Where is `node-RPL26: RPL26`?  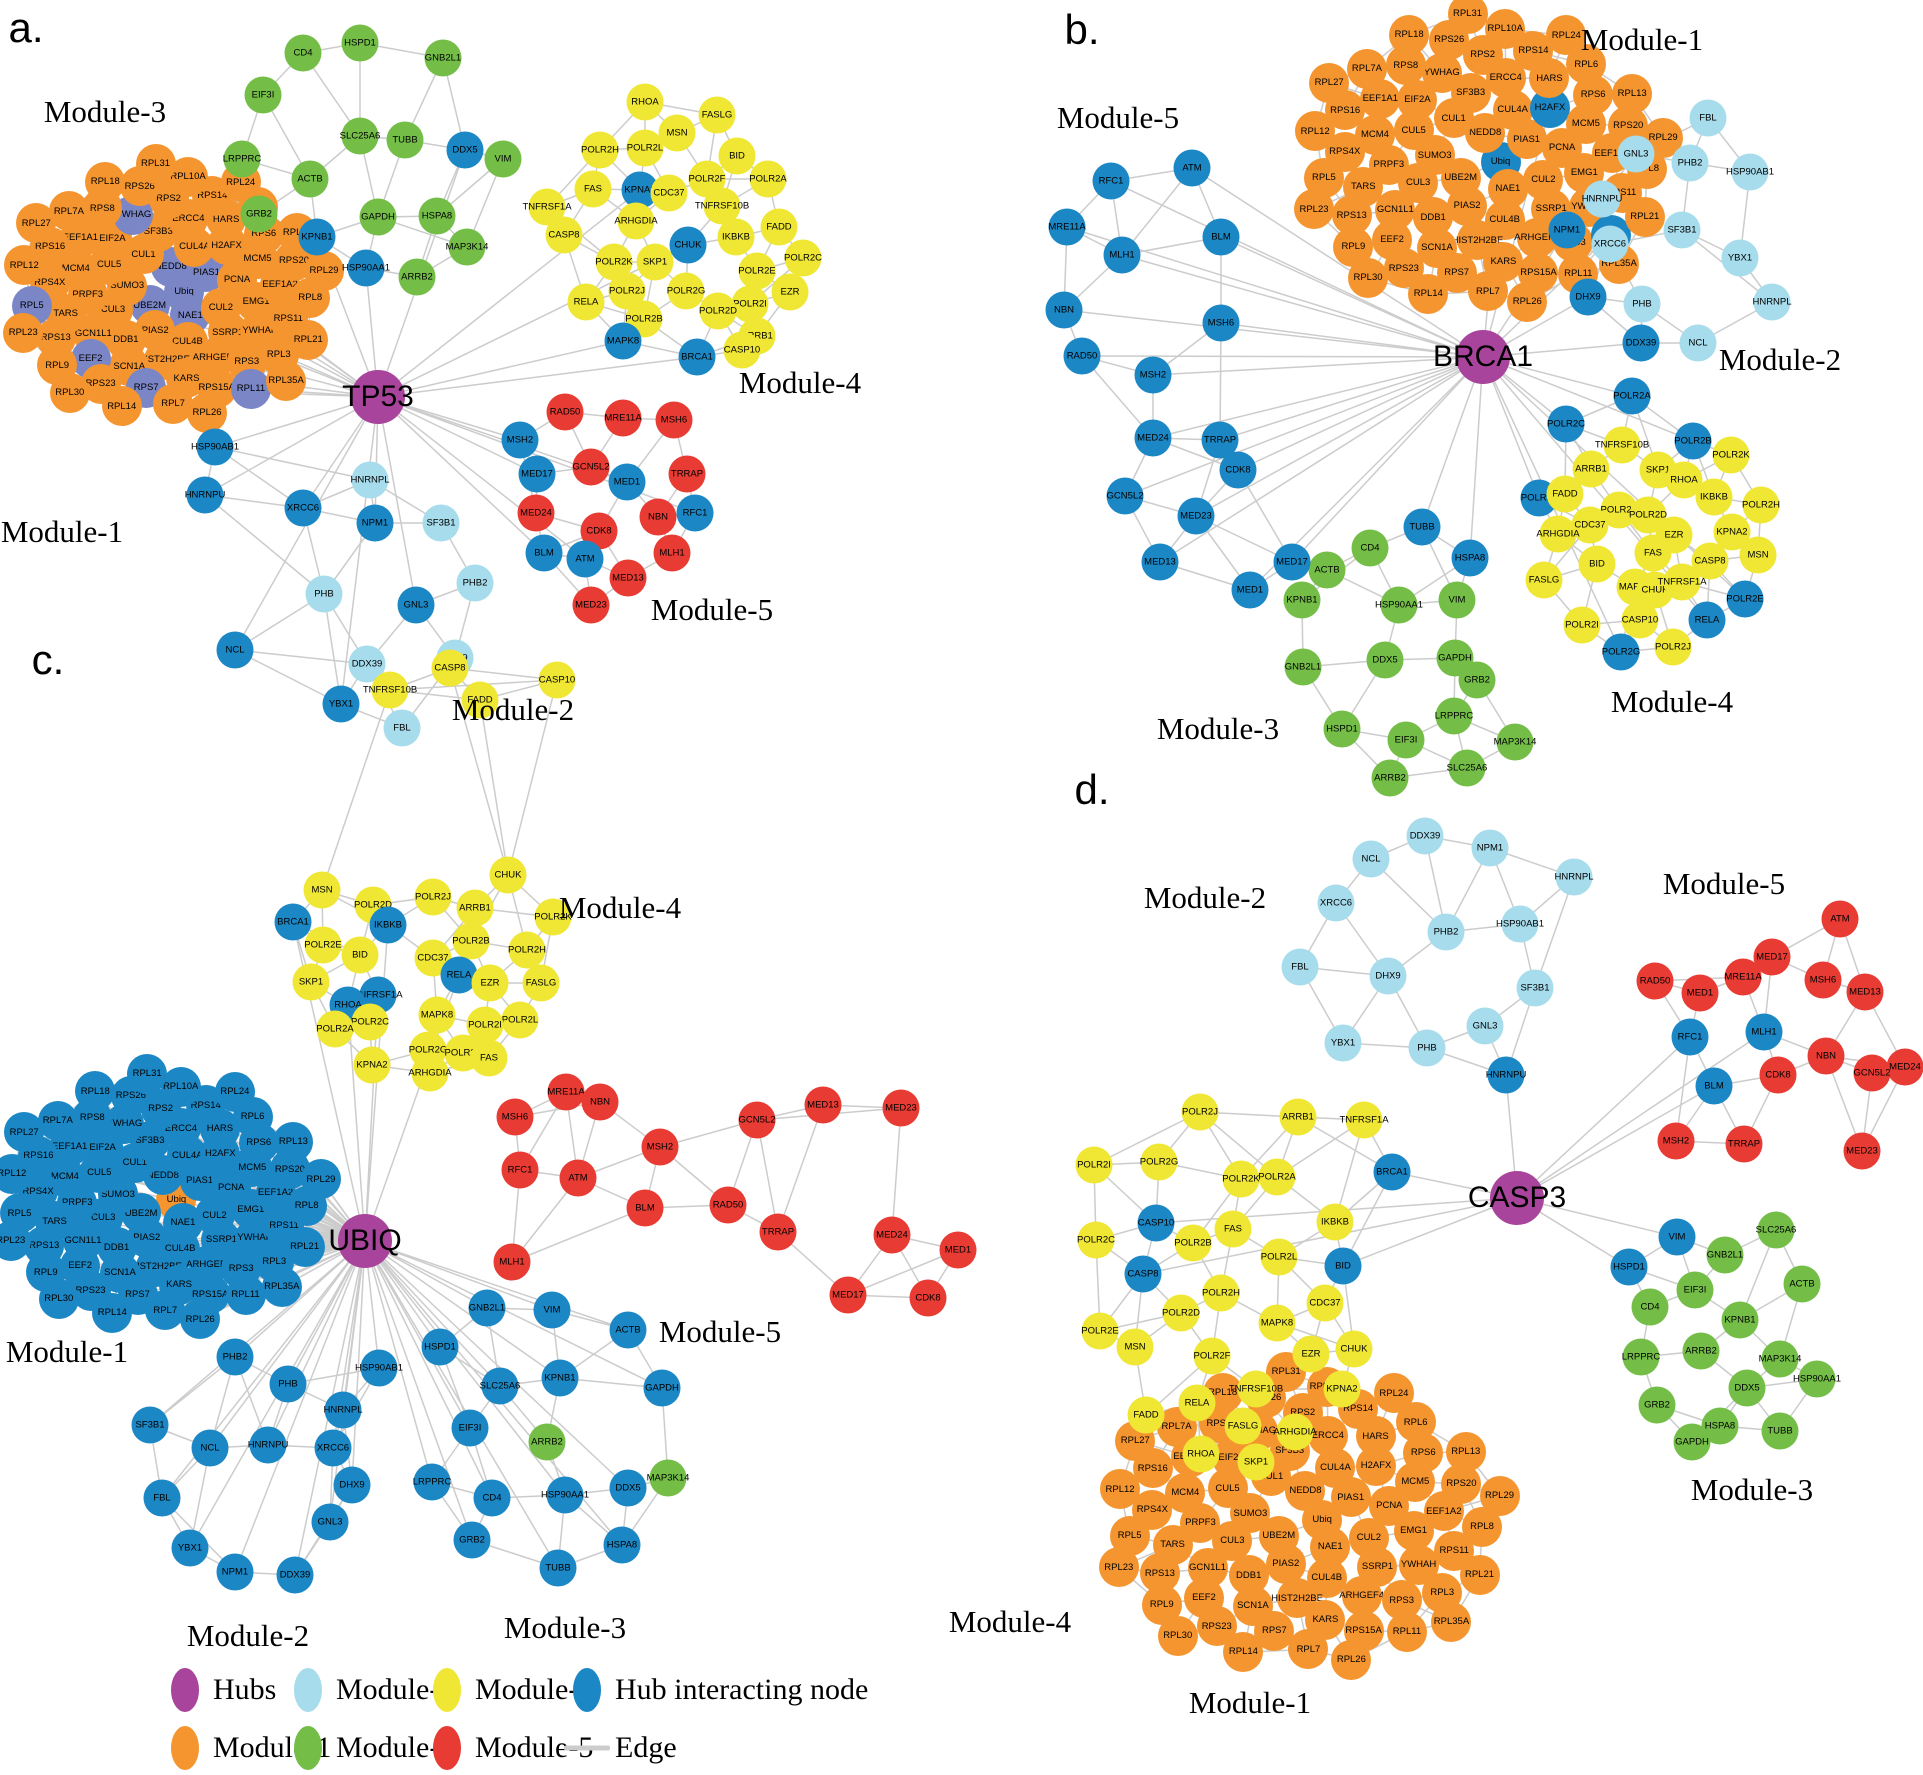 node-RPL26: RPL26 is located at coordinates (1527, 301).